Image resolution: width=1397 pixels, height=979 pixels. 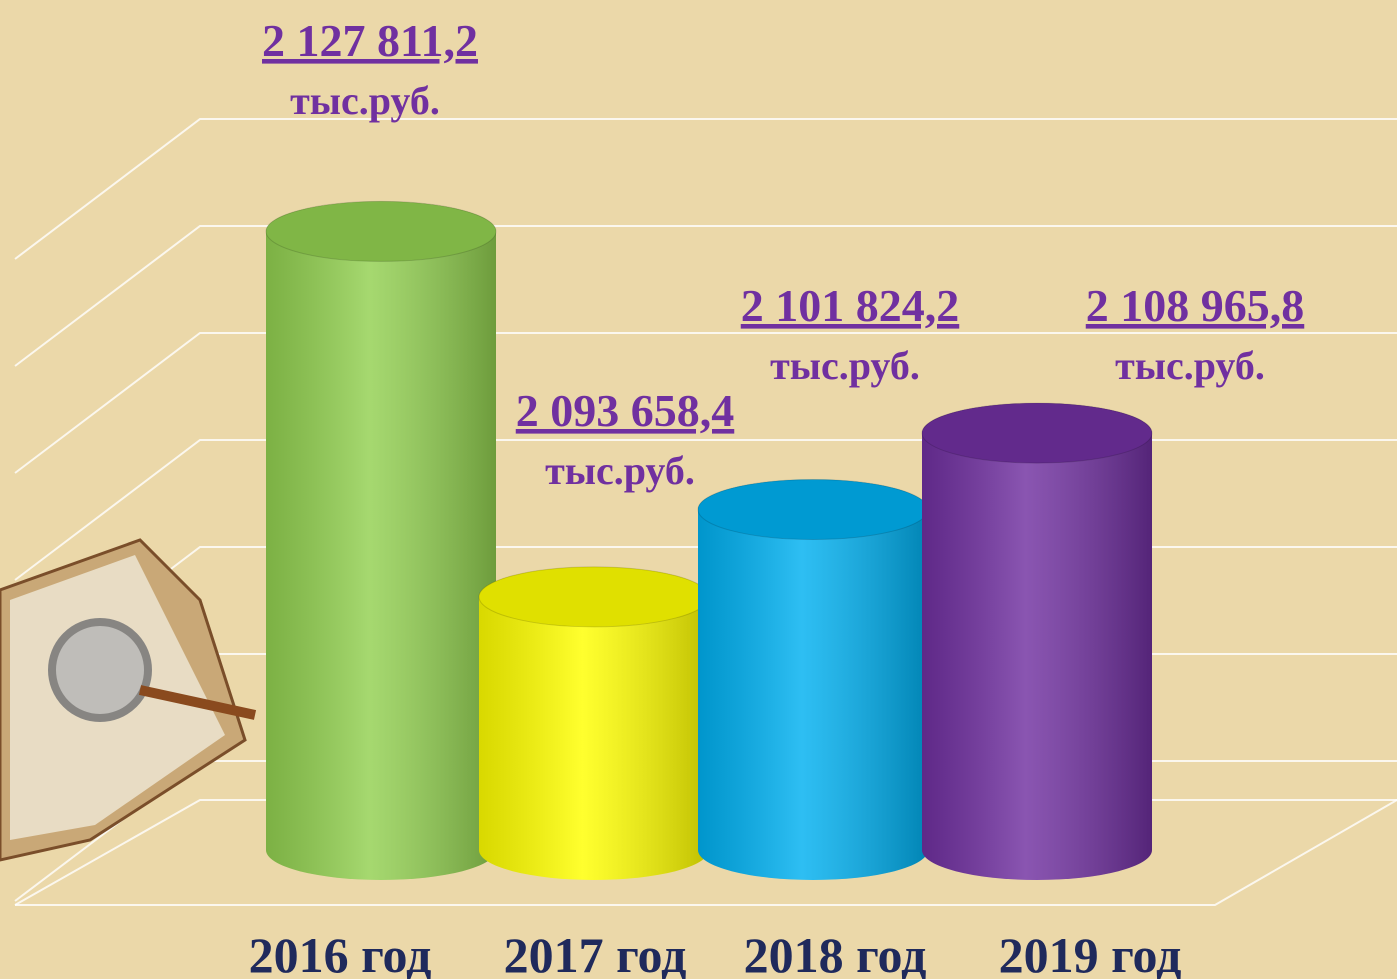 What do you see at coordinates (1090, 953) in the screenshot?
I see `x-tick-label: 2019 год` at bounding box center [1090, 953].